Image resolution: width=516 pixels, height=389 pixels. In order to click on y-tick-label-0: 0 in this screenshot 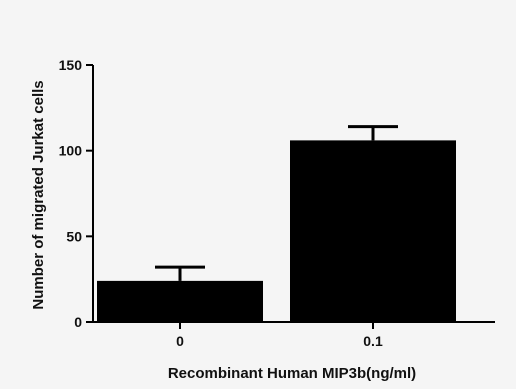, I will do `click(78, 322)`.